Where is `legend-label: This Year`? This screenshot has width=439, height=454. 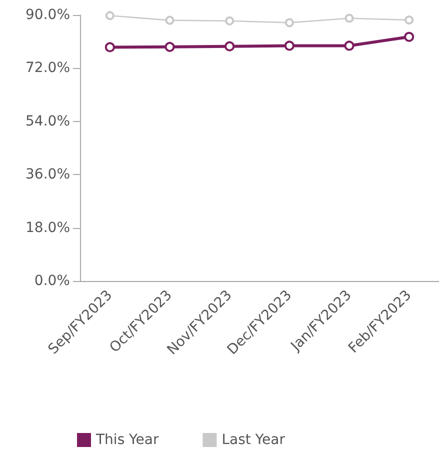
legend-label: This Year is located at coordinates (127, 440).